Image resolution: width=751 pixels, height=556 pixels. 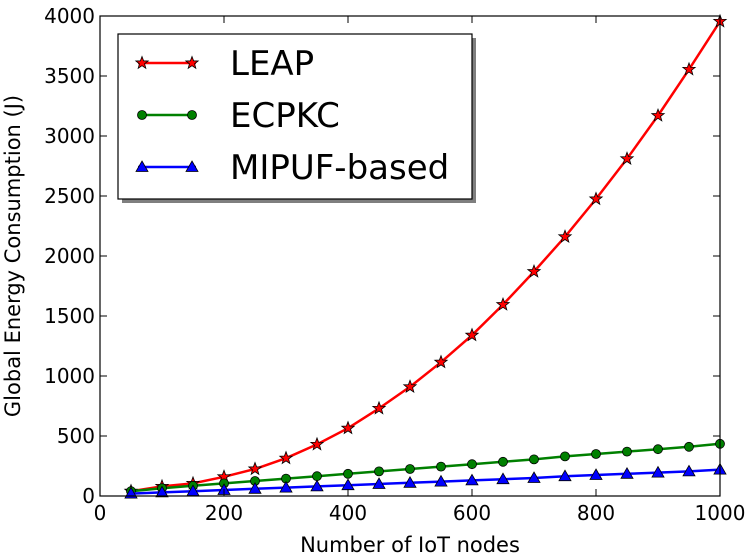 What do you see at coordinates (69, 256) in the screenshot?
I see `y-tick-label: 2000` at bounding box center [69, 256].